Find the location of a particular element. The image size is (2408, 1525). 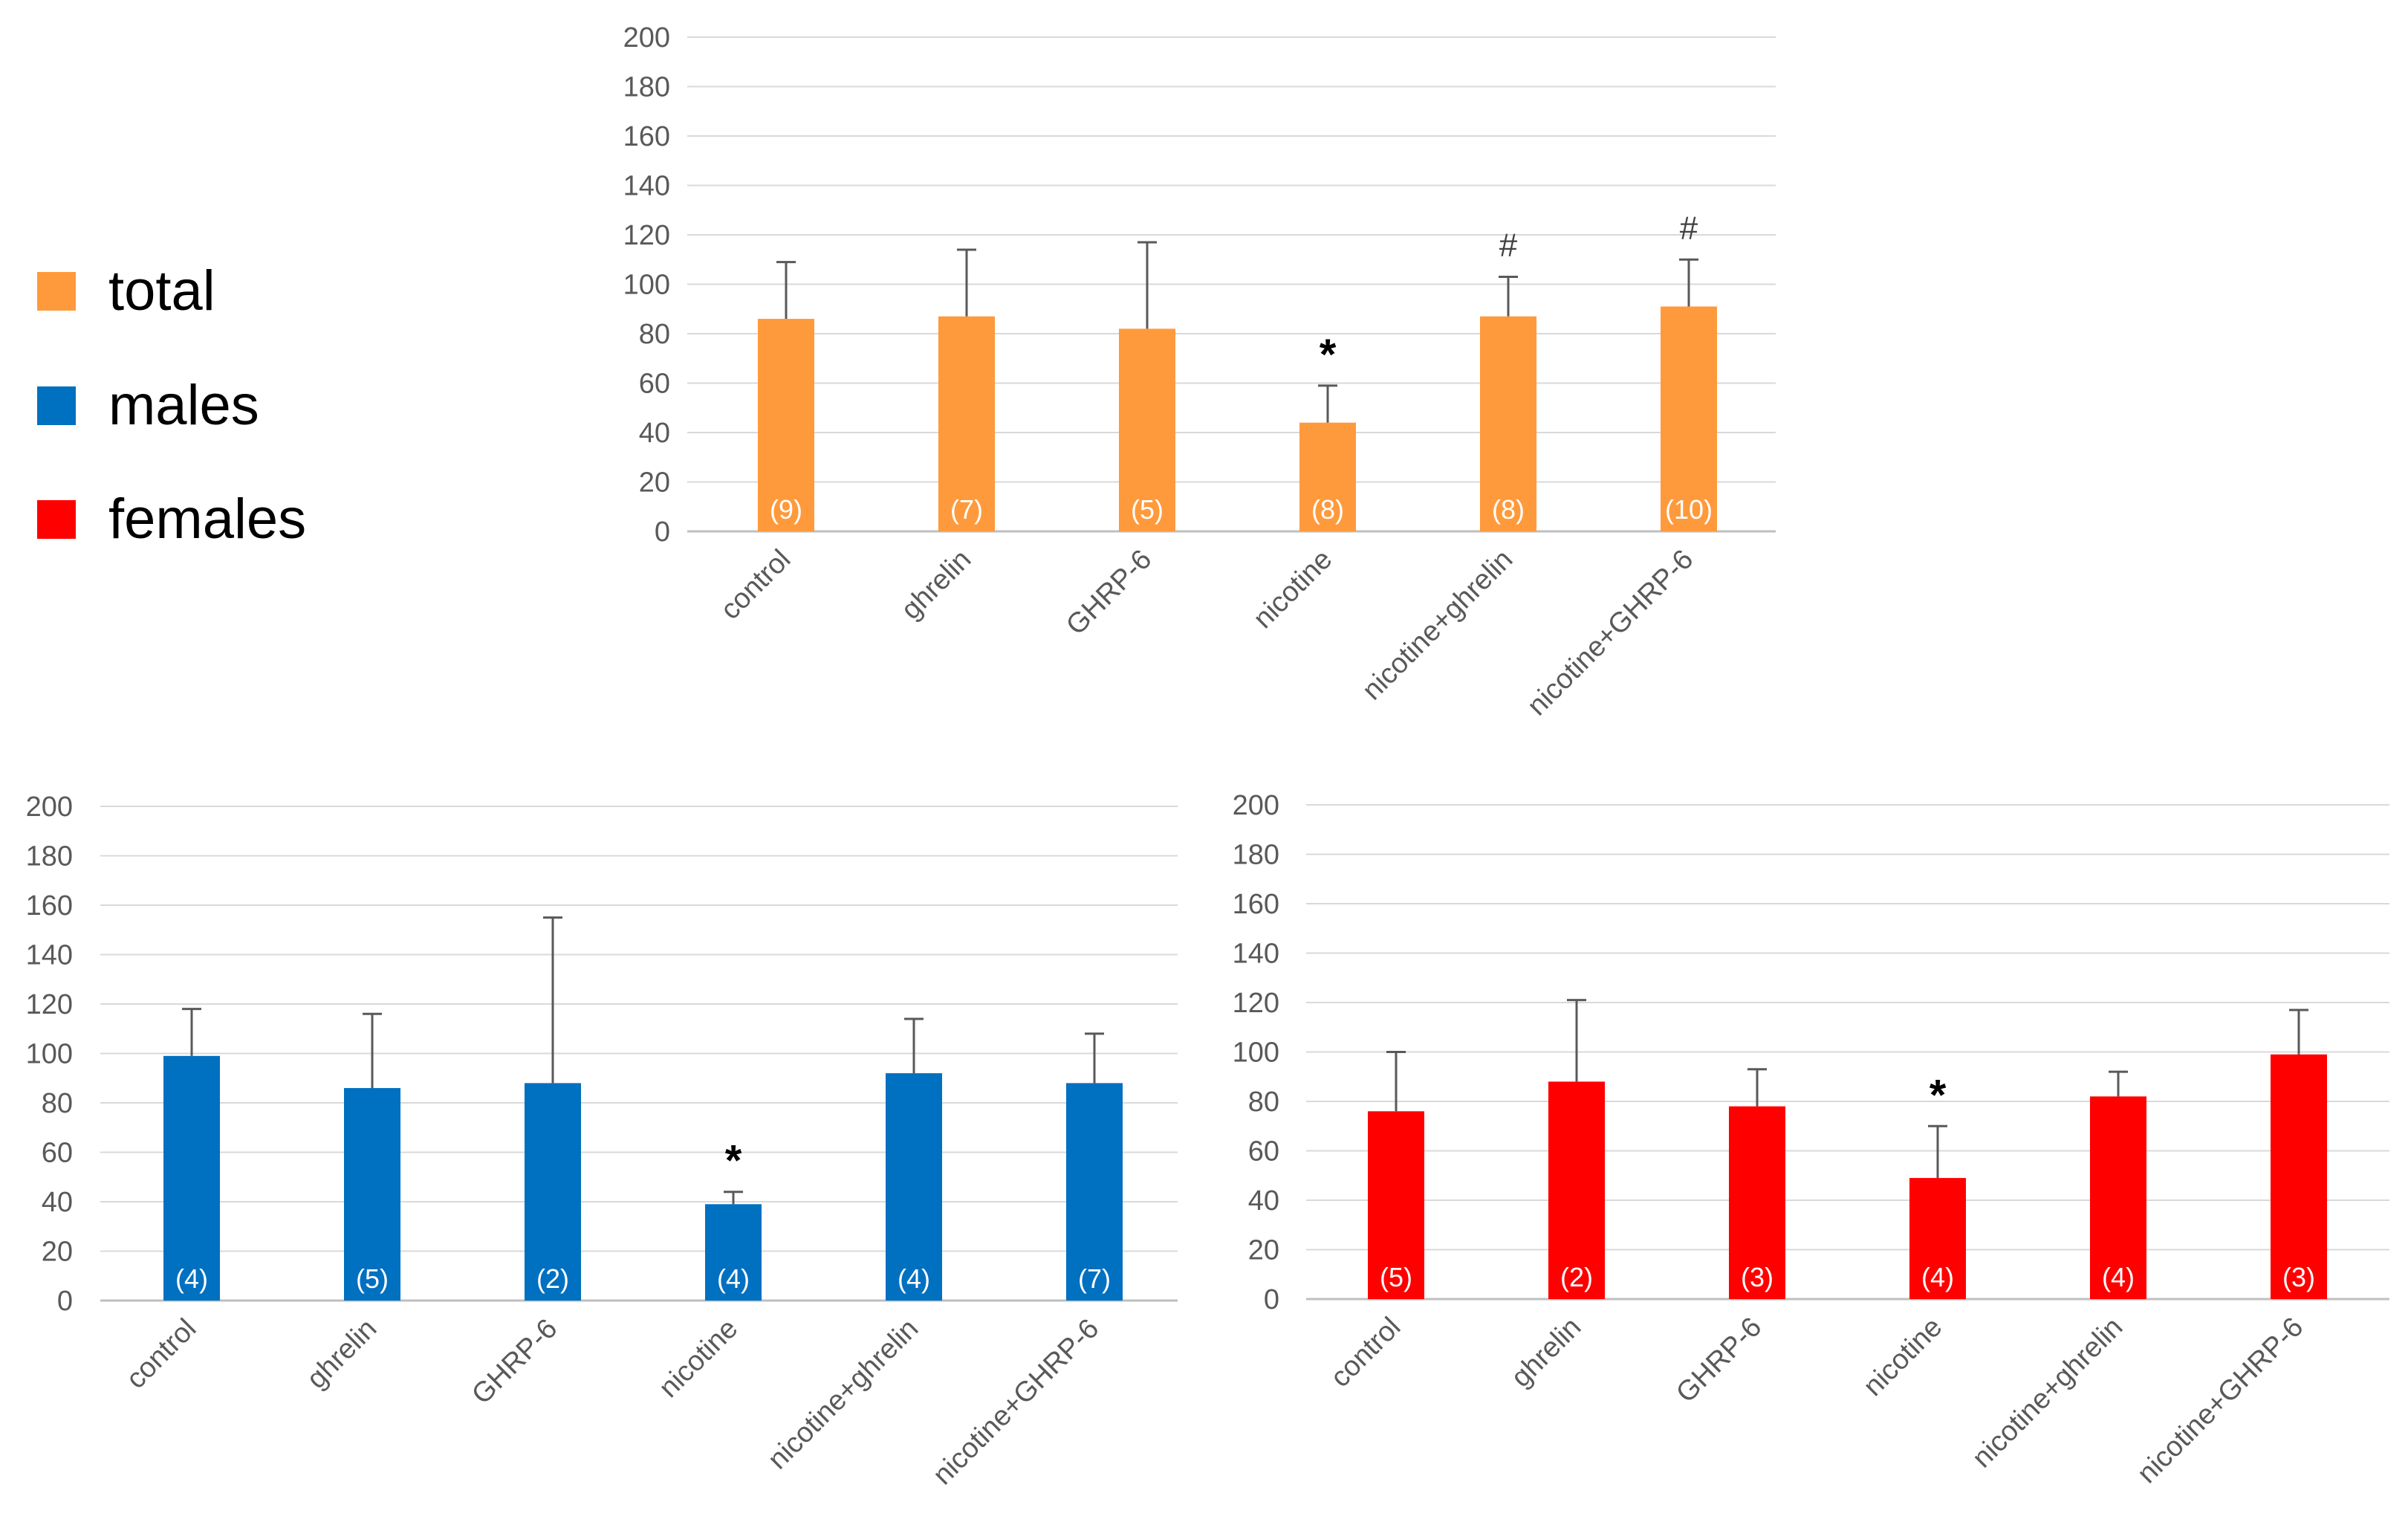

legend-label-males: males is located at coordinates (183, 406).